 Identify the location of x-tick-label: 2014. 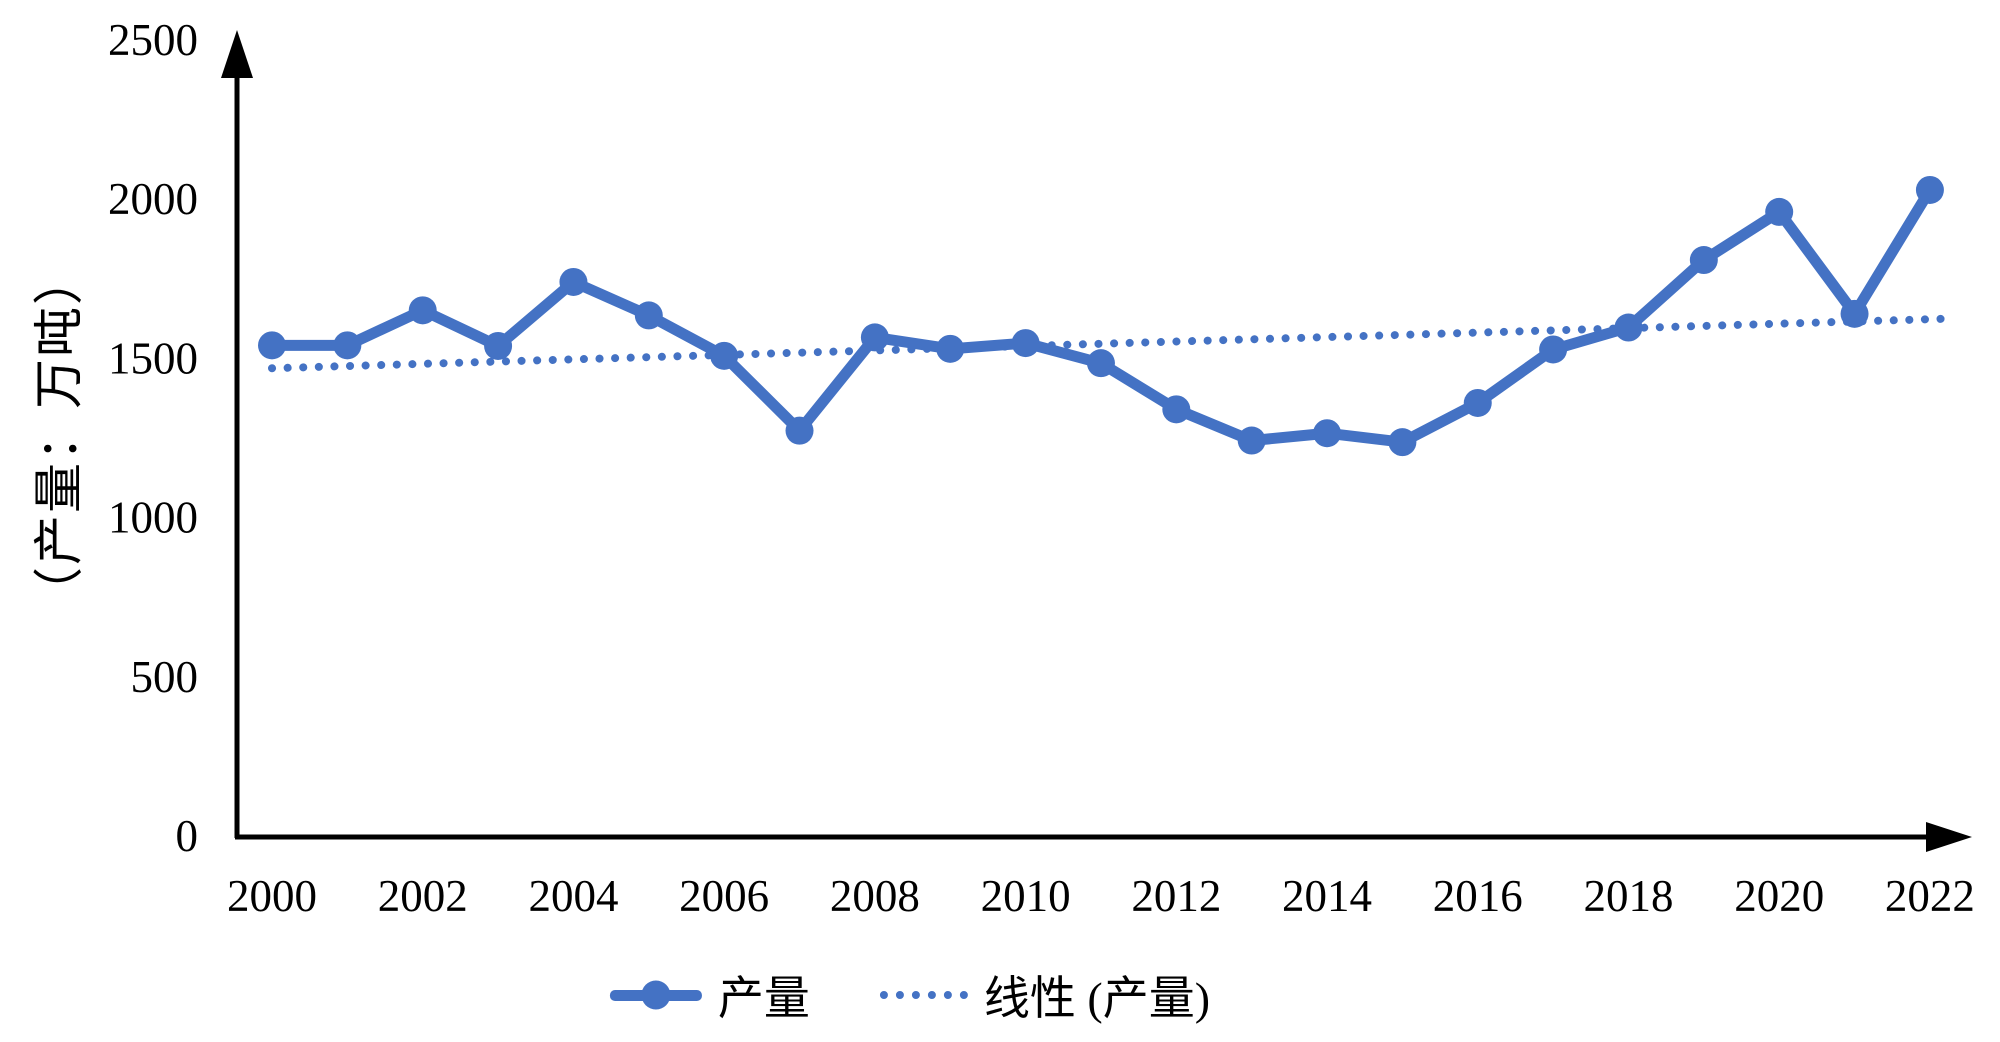
(1327, 896).